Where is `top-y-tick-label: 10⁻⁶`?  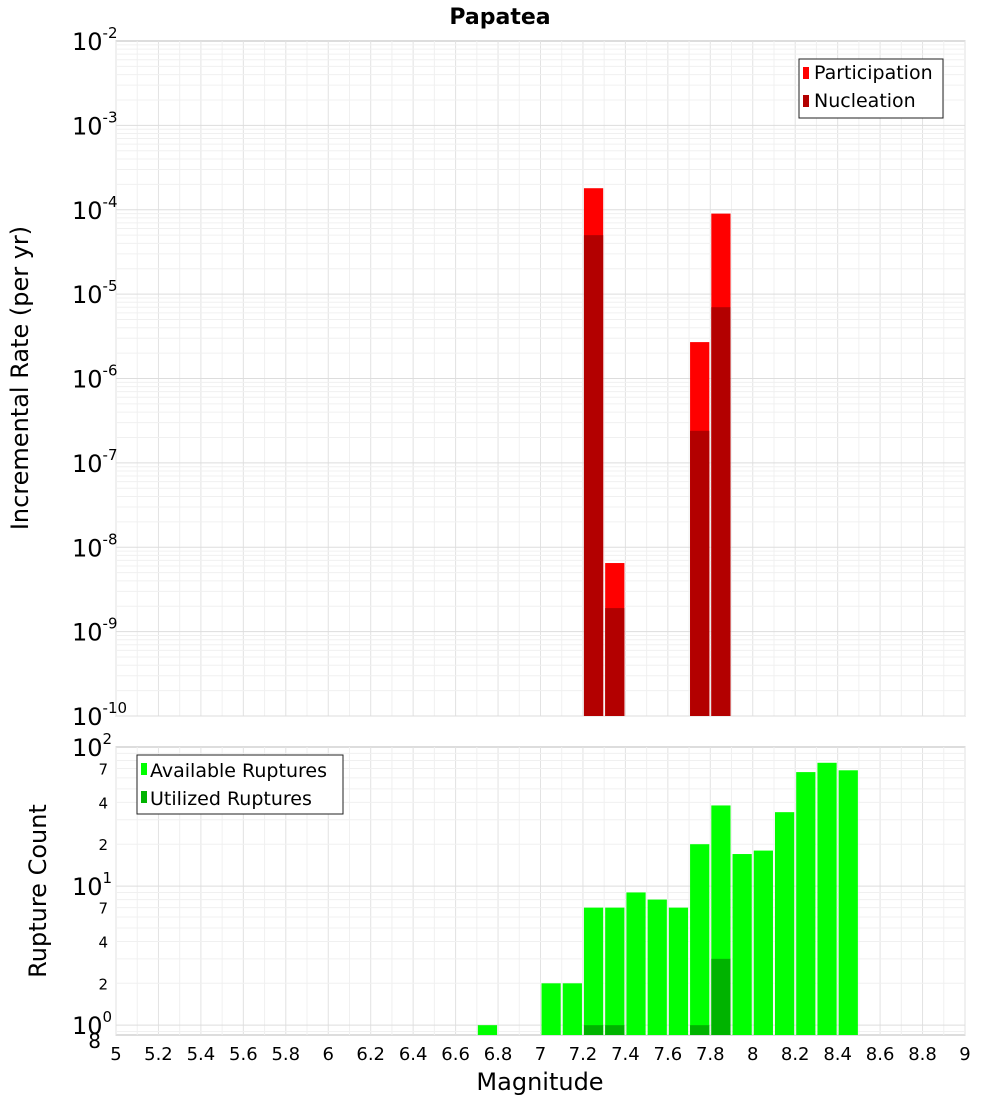 top-y-tick-label: 10⁻⁶ is located at coordinates (95, 378).